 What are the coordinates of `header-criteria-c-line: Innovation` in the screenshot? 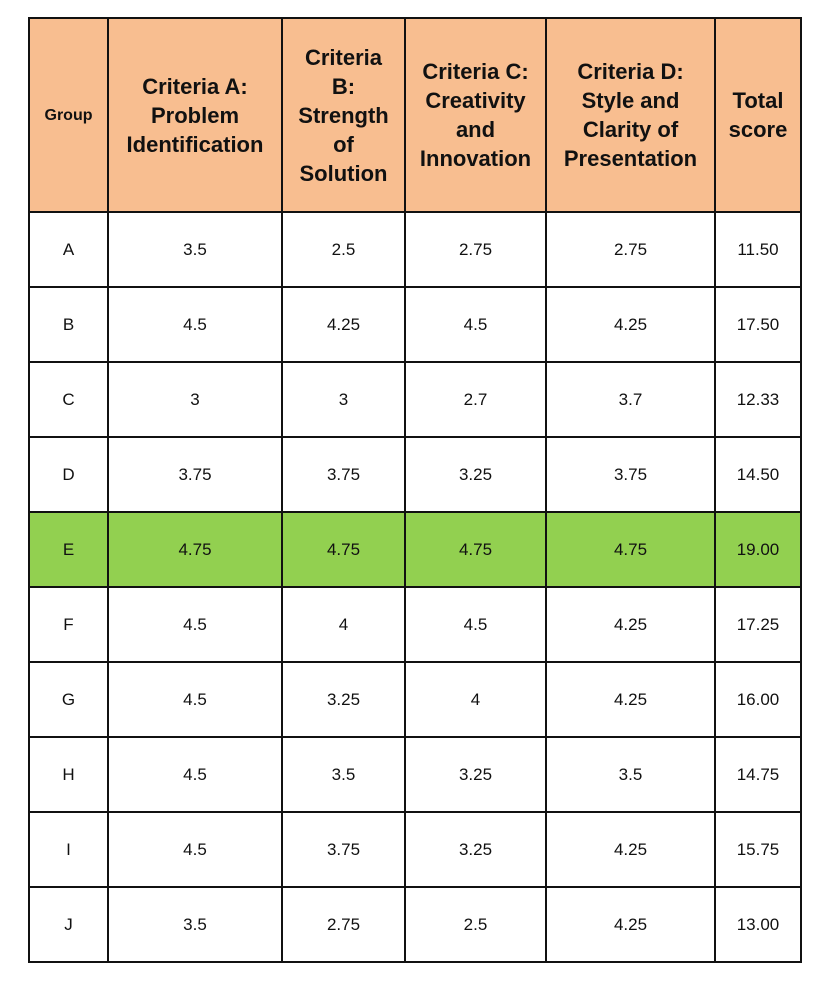 It's located at (475, 158).